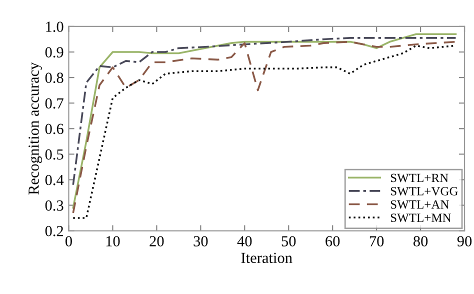 This screenshot has width=474, height=294. What do you see at coordinates (35, 128) in the screenshot?
I see `y-axis-title: Recognition accuracy` at bounding box center [35, 128].